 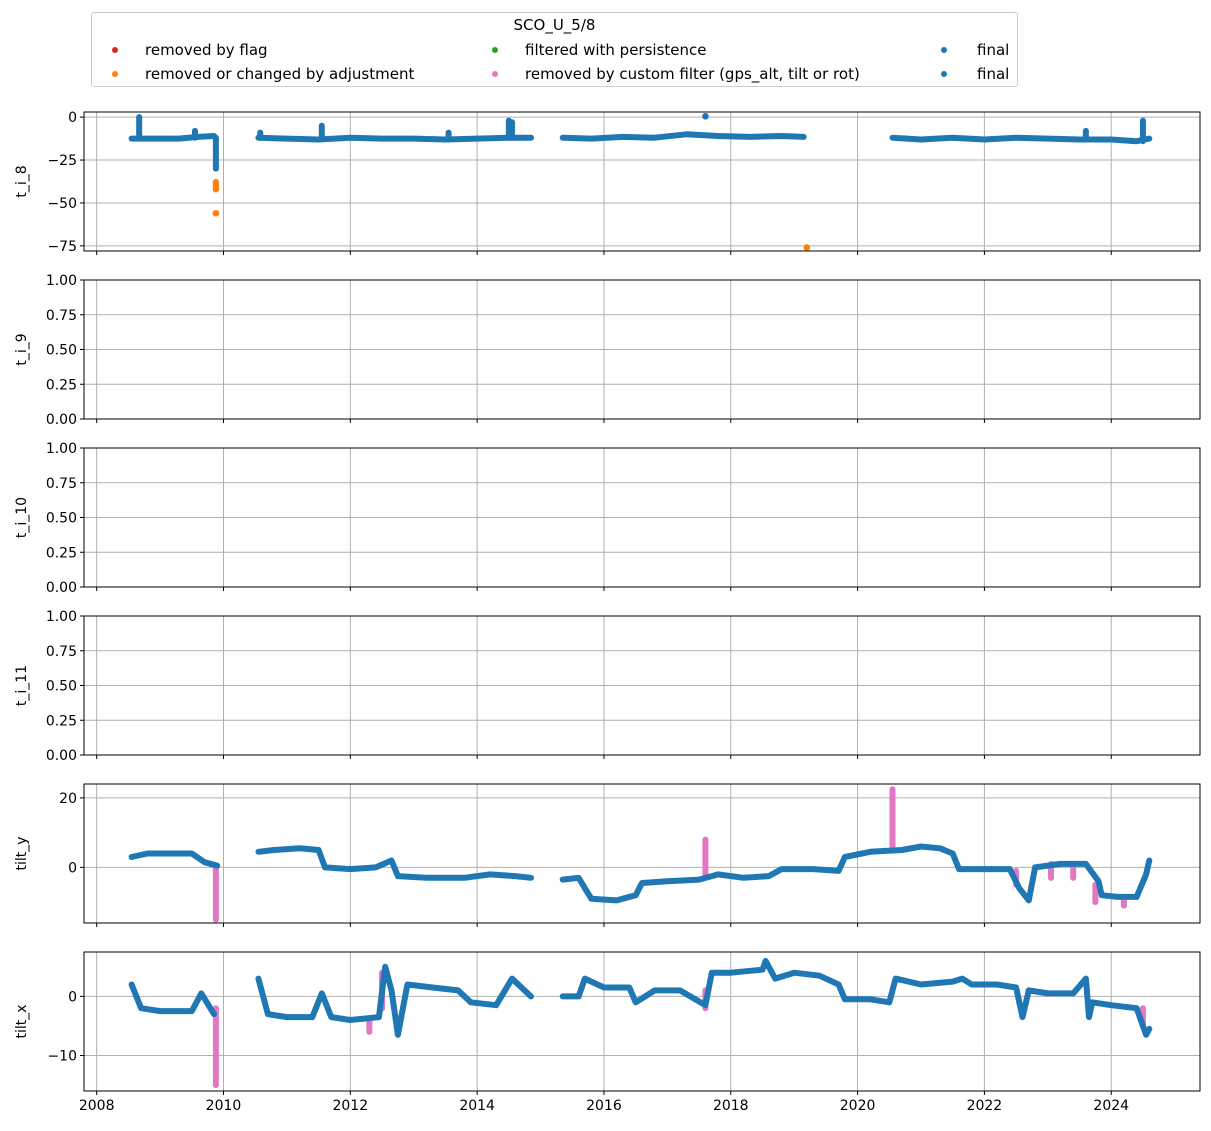 I want to click on legend-title: SCO_U_5/8, so click(x=554, y=25).